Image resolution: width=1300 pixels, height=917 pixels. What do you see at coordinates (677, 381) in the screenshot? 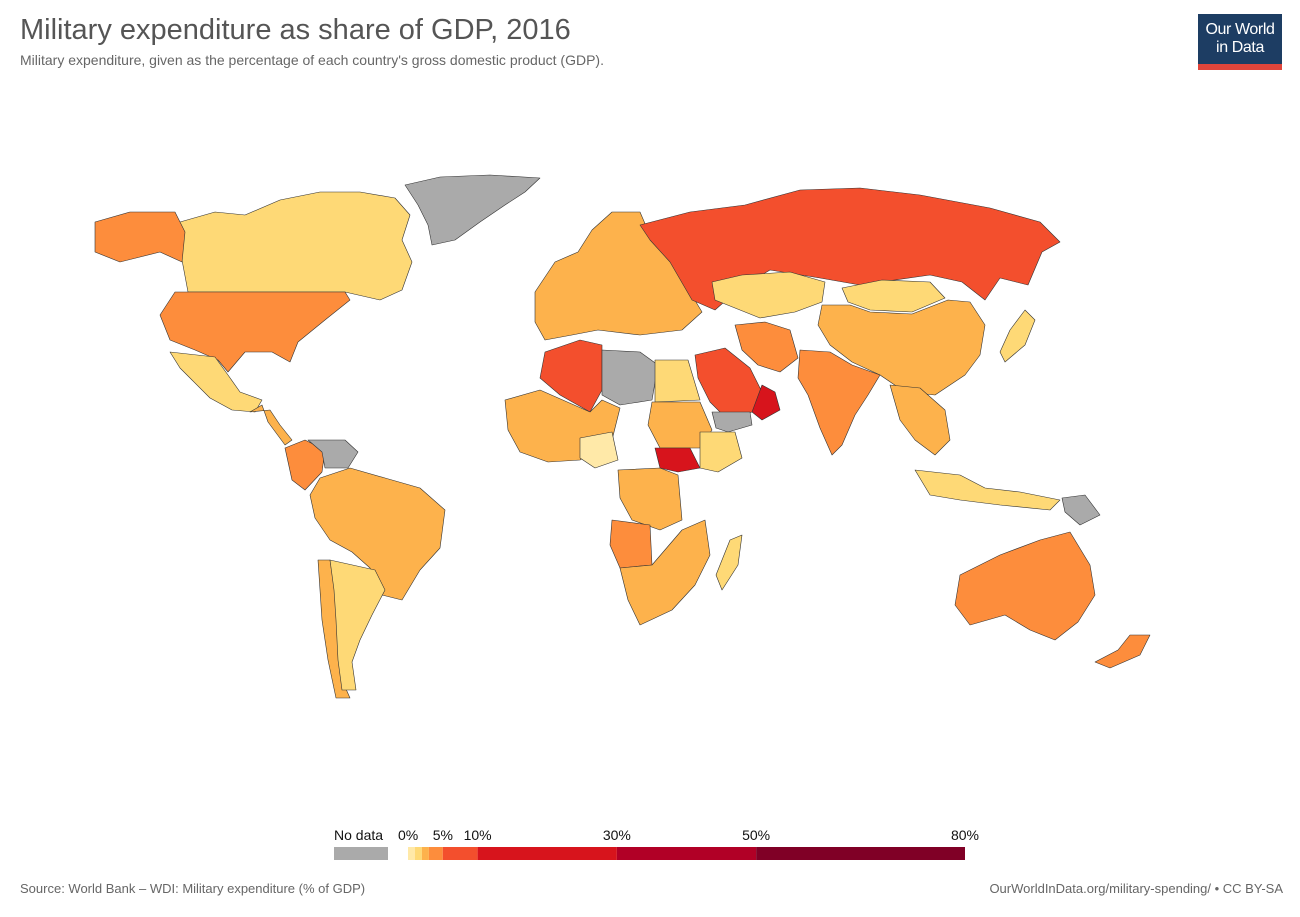
I see `region-egypt` at bounding box center [677, 381].